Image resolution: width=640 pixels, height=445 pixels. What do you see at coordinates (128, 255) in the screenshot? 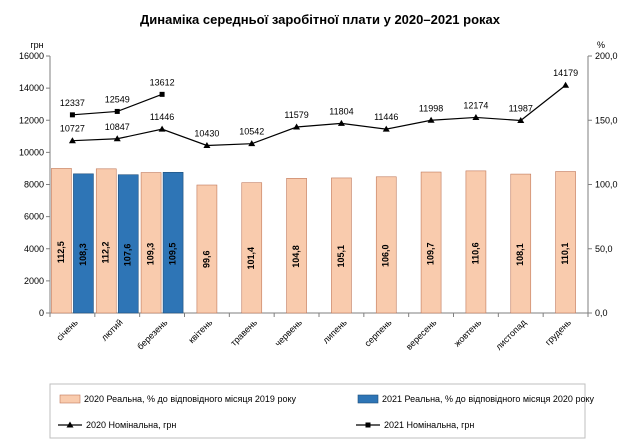
I see `bar-2021-value-label: 107,6` at bounding box center [128, 255].